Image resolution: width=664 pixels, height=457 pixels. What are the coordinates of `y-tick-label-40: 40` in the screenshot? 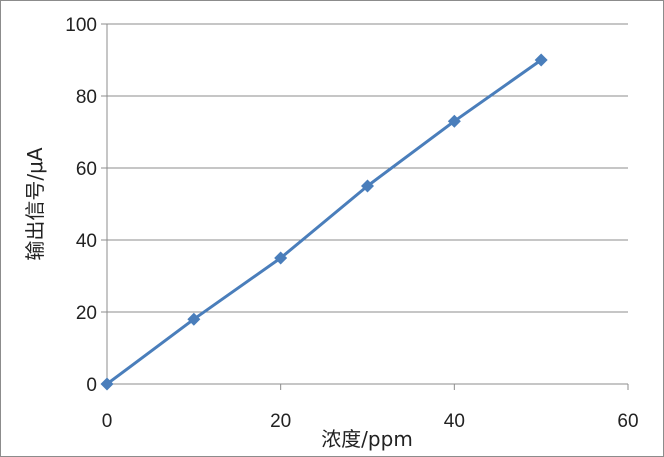 It's located at (86, 241).